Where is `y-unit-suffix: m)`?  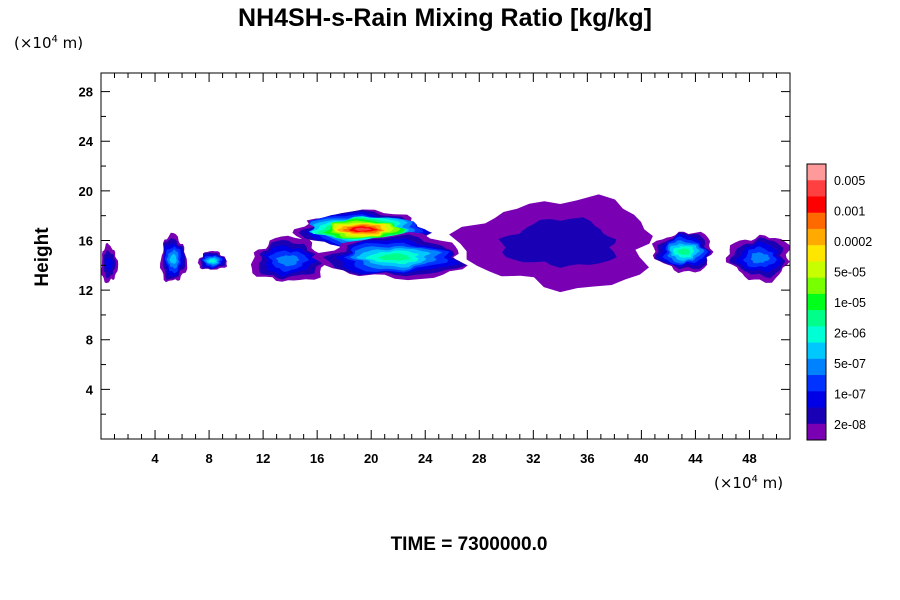 y-unit-suffix: m) is located at coordinates (70, 43).